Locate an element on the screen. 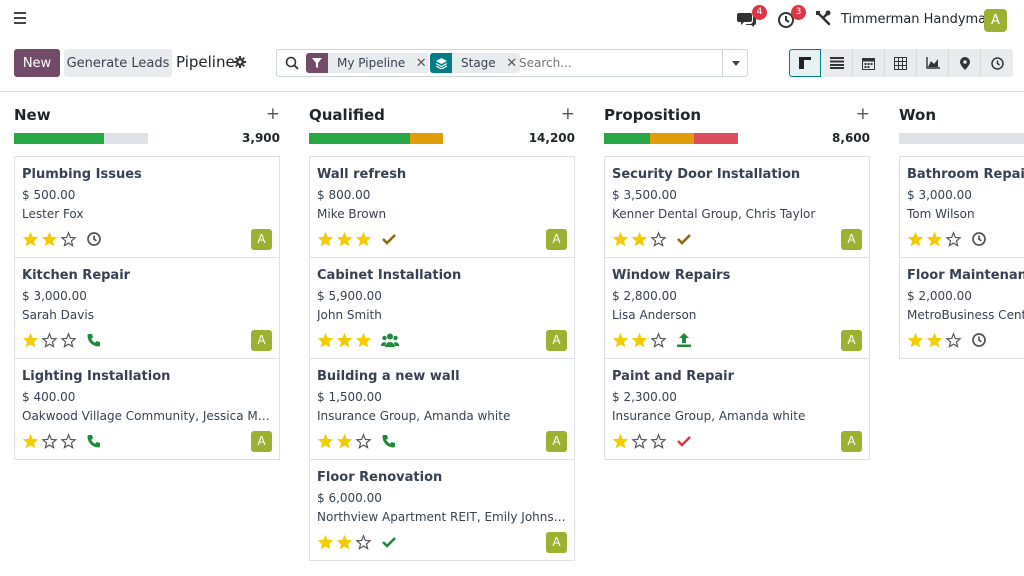 This screenshot has width=1024, height=576. search-input is located at coordinates (619, 63).